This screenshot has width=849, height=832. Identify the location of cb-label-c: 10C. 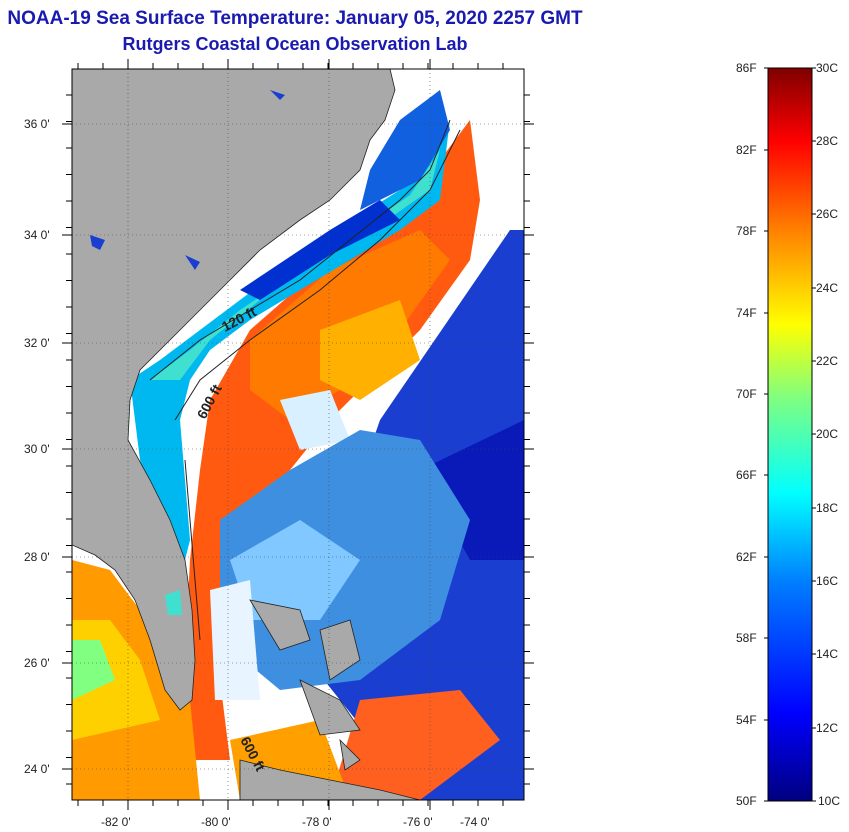
(829, 801).